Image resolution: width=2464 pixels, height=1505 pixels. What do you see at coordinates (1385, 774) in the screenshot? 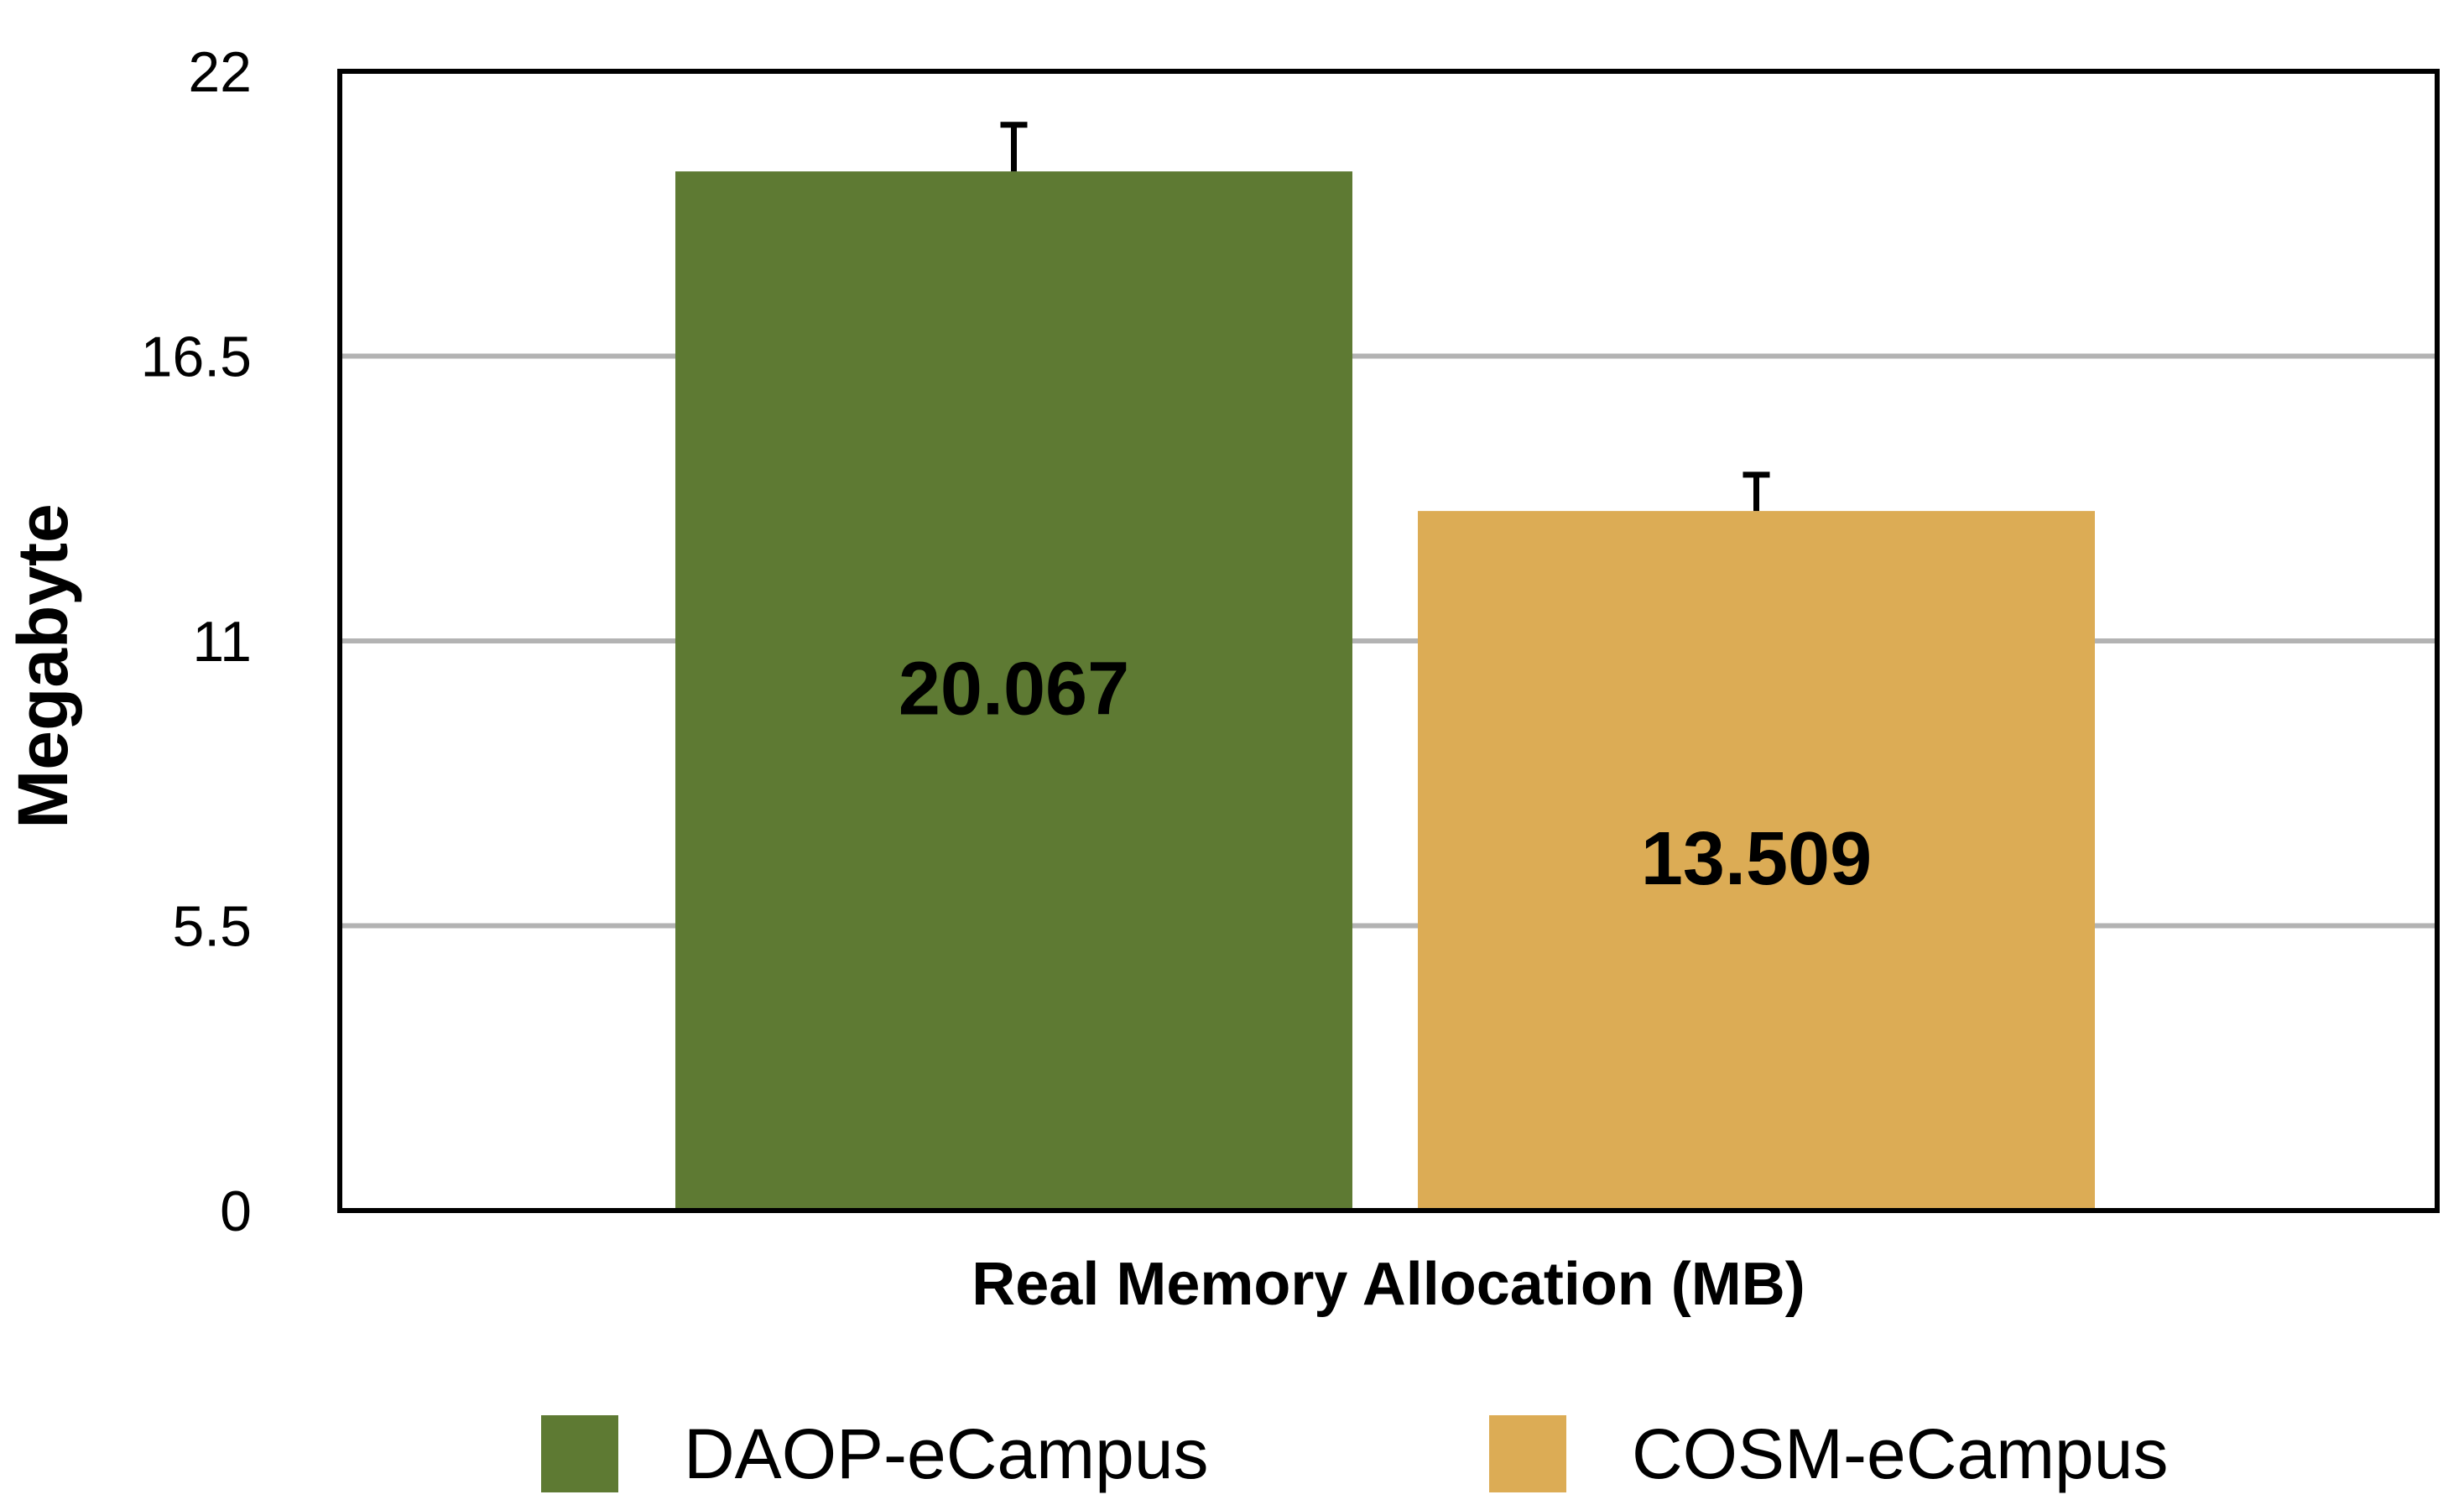
I see `data-labels: 20.067 13.509` at bounding box center [1385, 774].